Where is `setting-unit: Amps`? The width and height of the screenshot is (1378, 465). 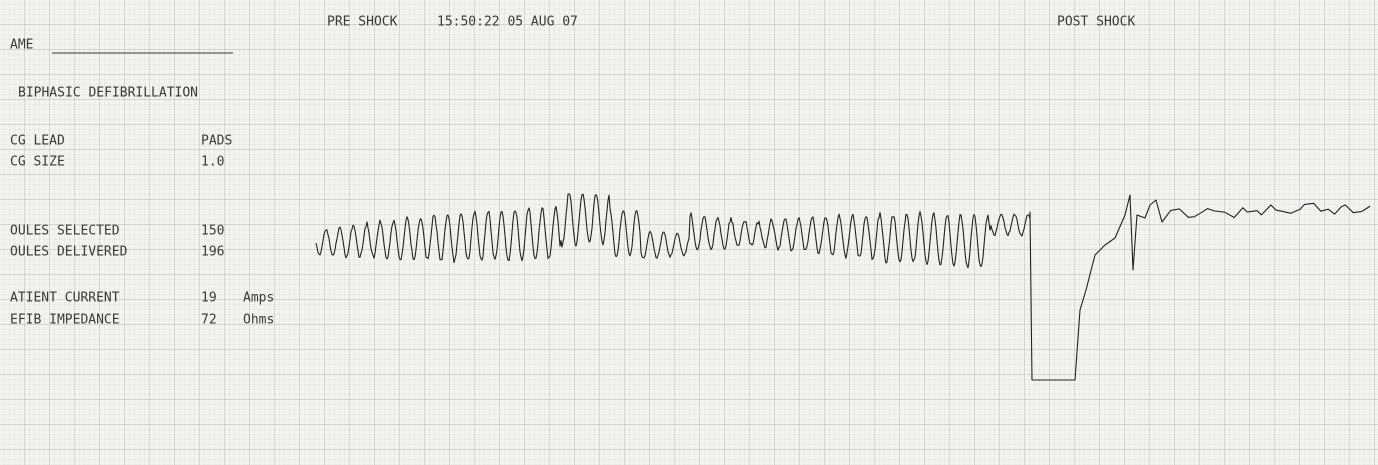 setting-unit: Amps is located at coordinates (258, 298).